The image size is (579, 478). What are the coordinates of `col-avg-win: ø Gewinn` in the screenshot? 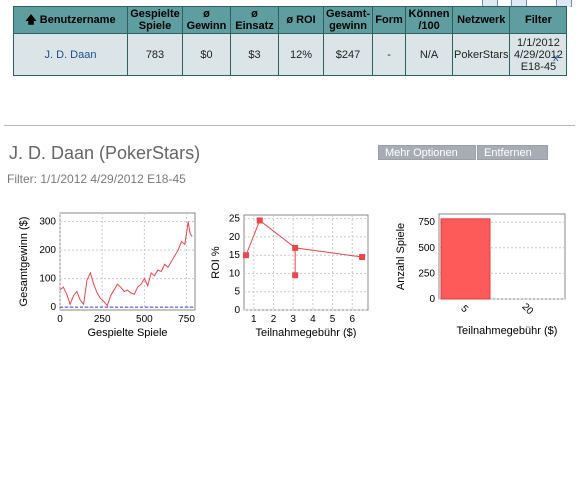 It's located at (206, 20).